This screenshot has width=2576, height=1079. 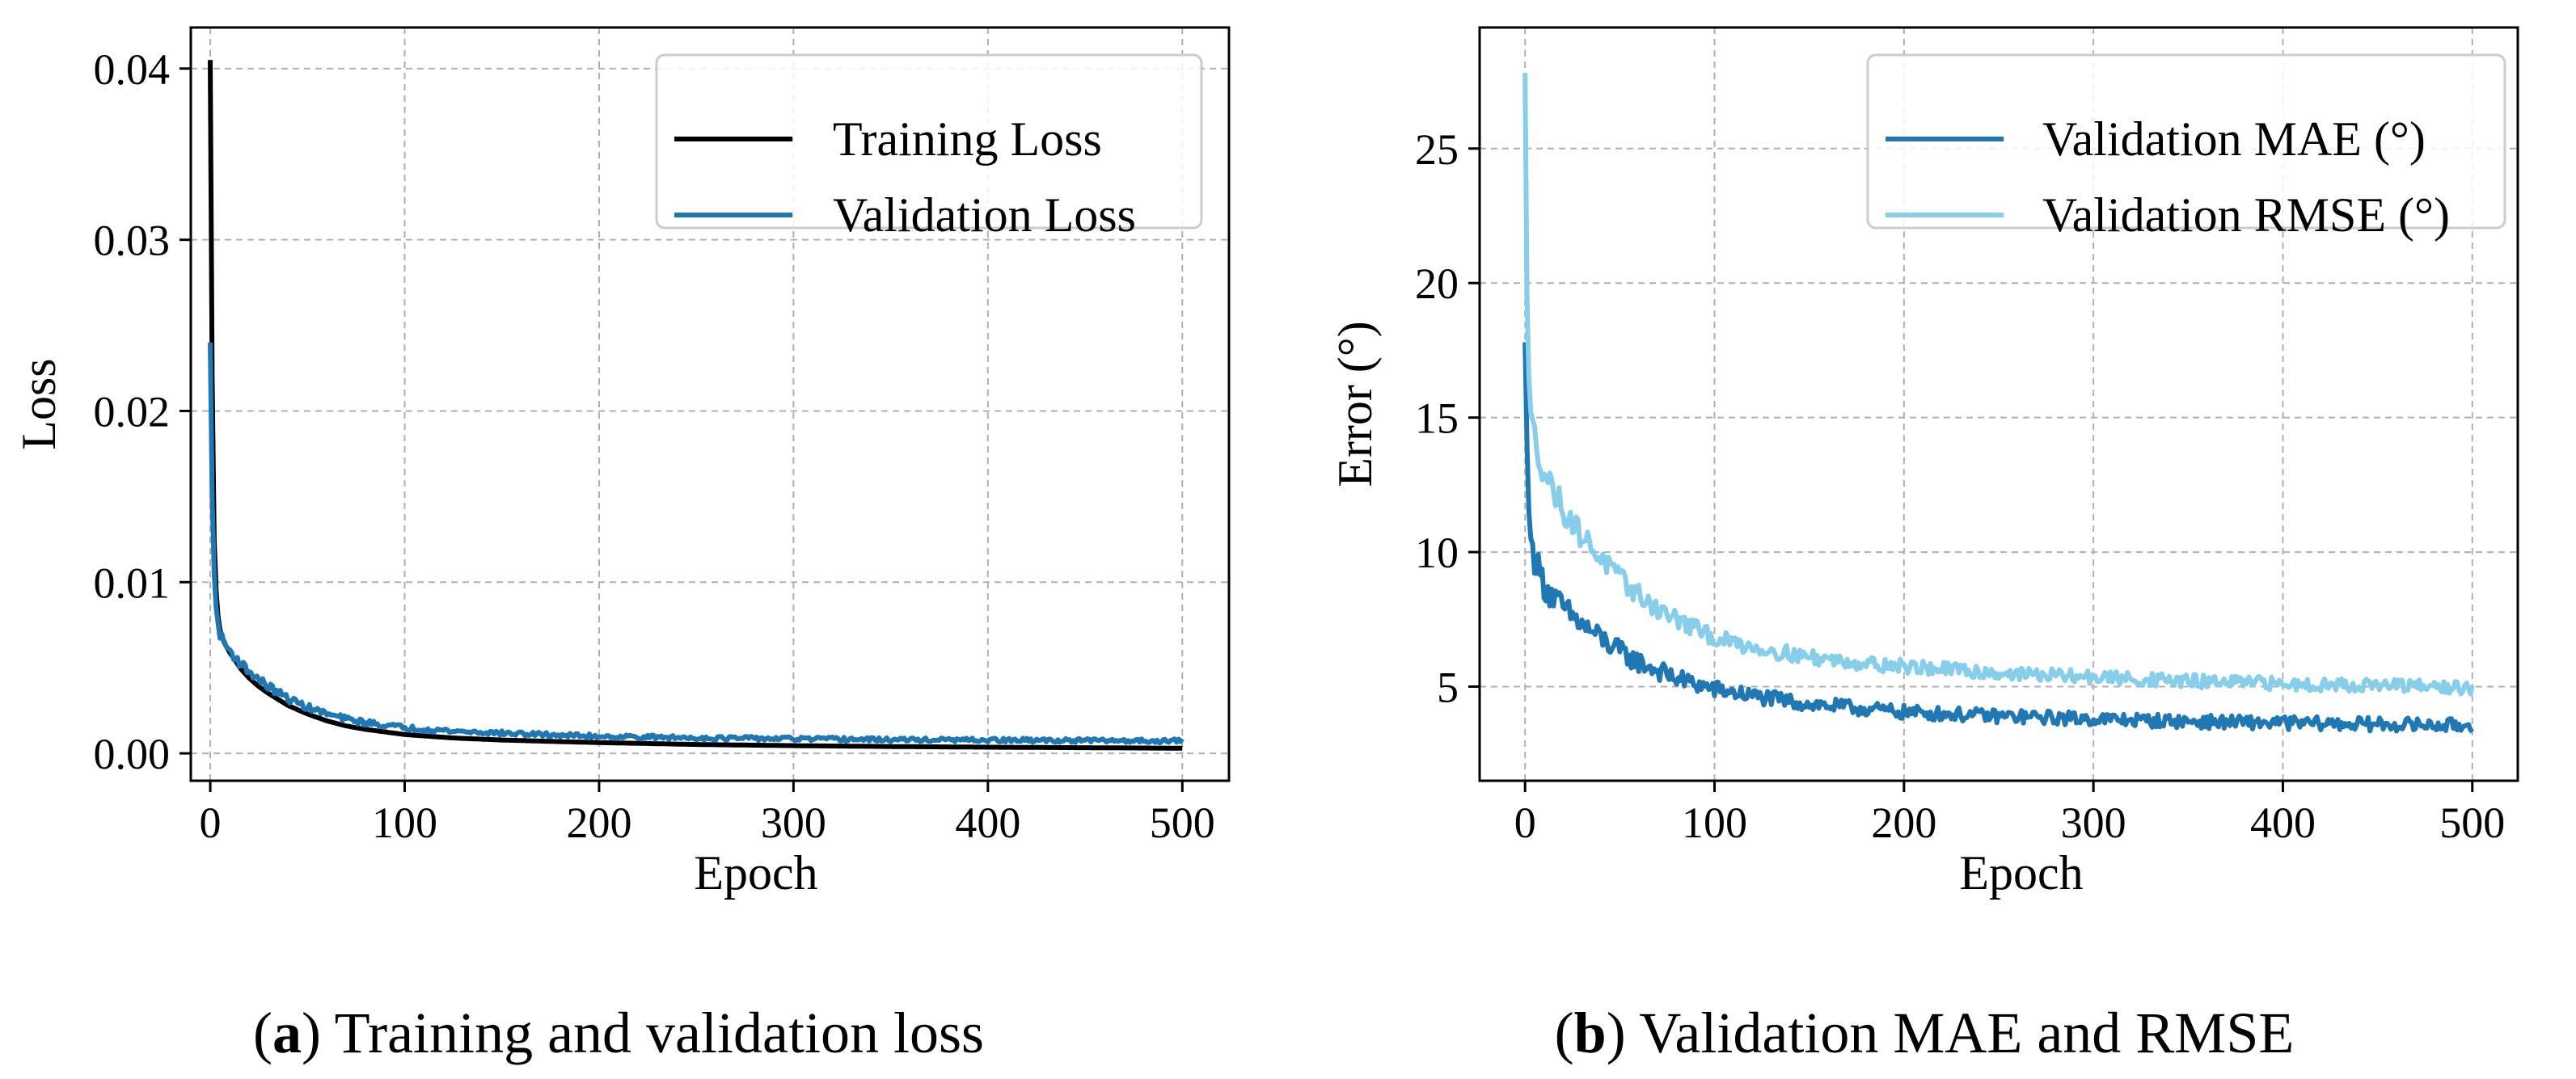 I want to click on y-tick-label: 10, so click(x=1437, y=553).